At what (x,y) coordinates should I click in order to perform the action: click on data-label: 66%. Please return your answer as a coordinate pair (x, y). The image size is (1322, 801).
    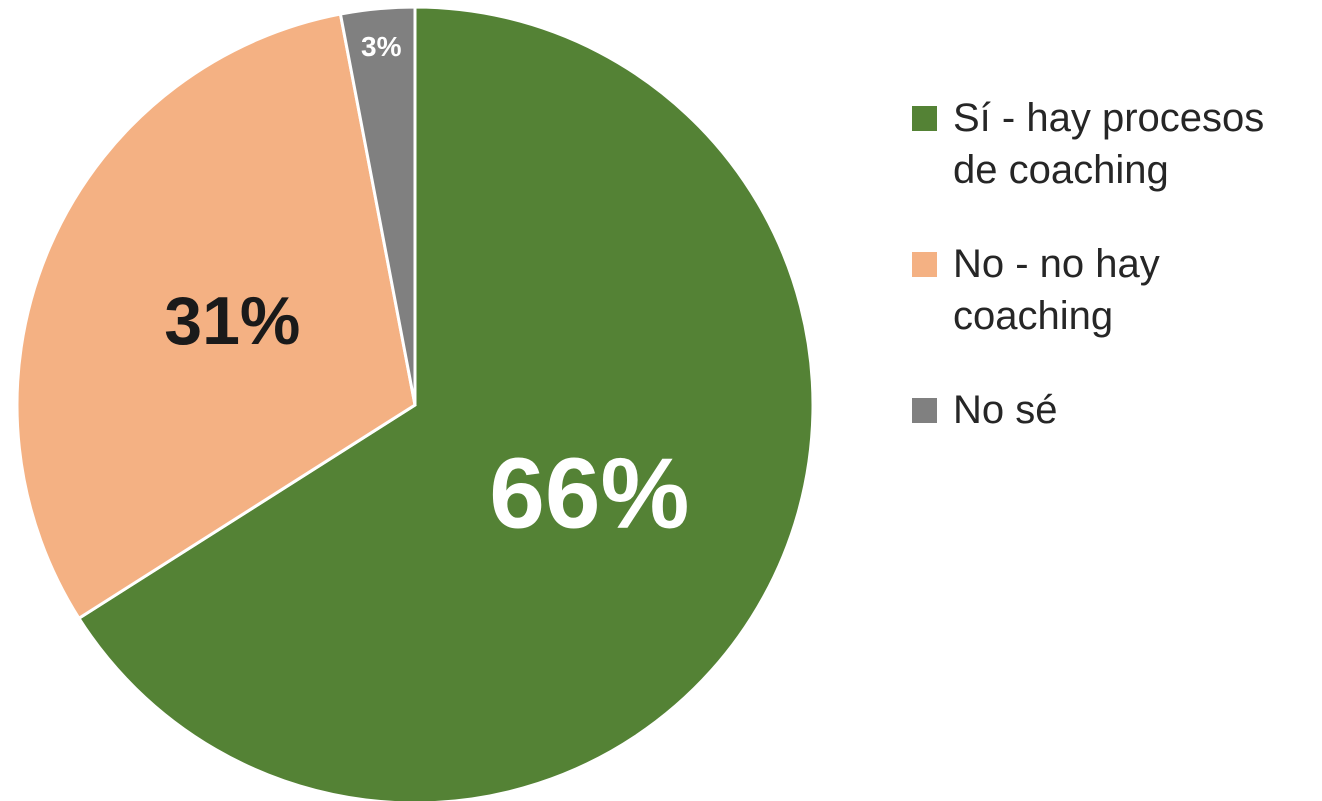
    Looking at the image, I should click on (589, 493).